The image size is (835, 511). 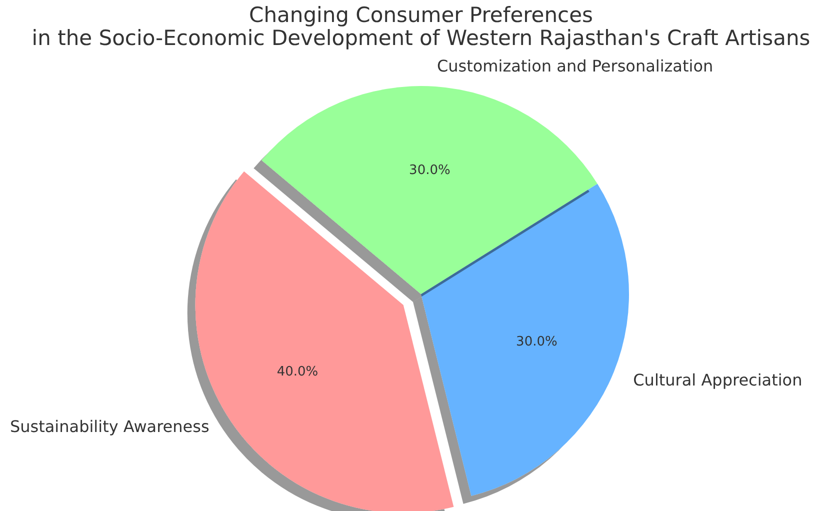 I want to click on chart-title: Changing Consumer Preferences in the Socio-Economic Development of Western Rajasthan's Craft Artisans, so click(x=421, y=26).